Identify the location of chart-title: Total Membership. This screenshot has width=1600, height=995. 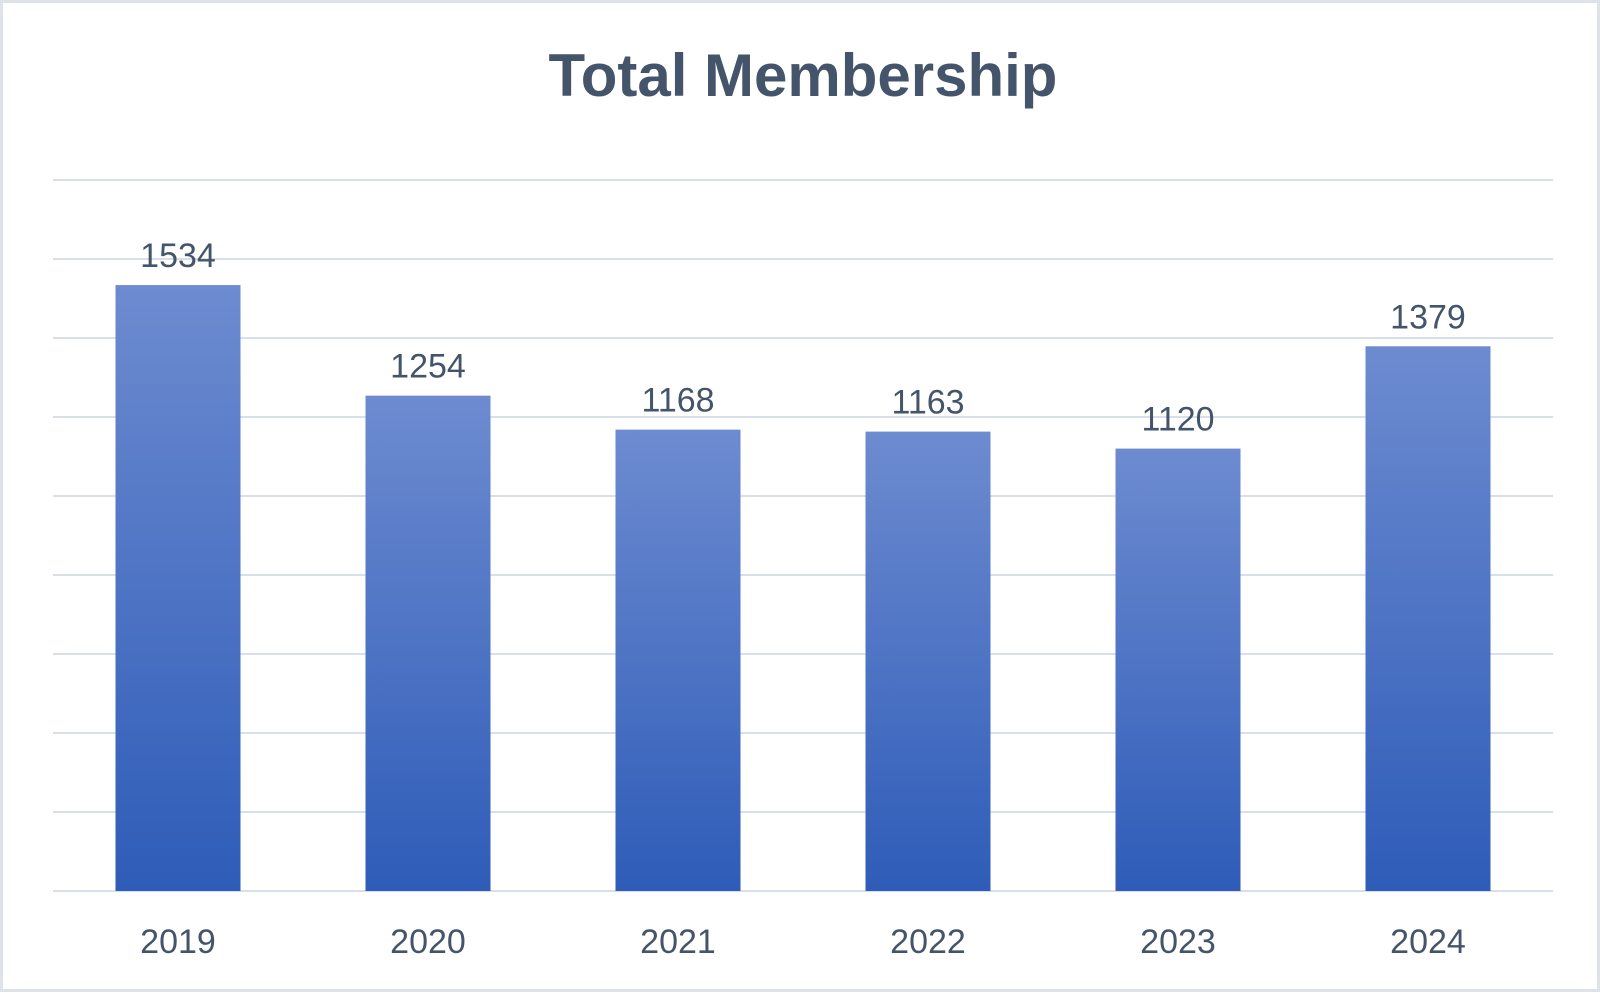
(803, 75).